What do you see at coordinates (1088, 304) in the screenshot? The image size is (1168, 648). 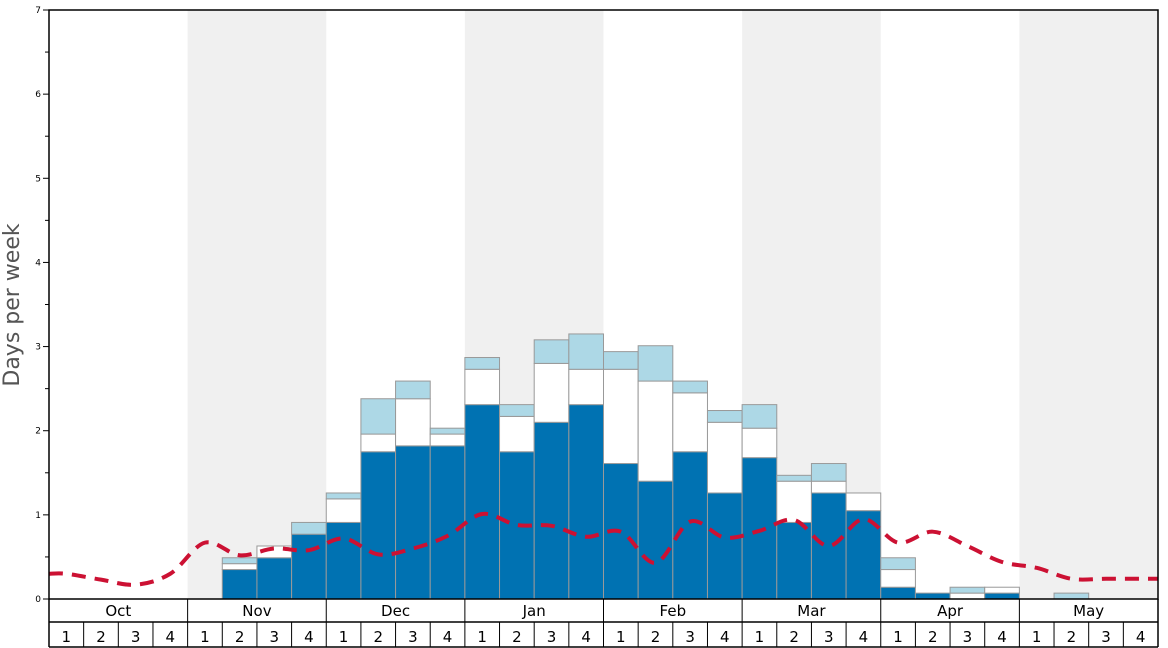 I see `month-shade-may` at bounding box center [1088, 304].